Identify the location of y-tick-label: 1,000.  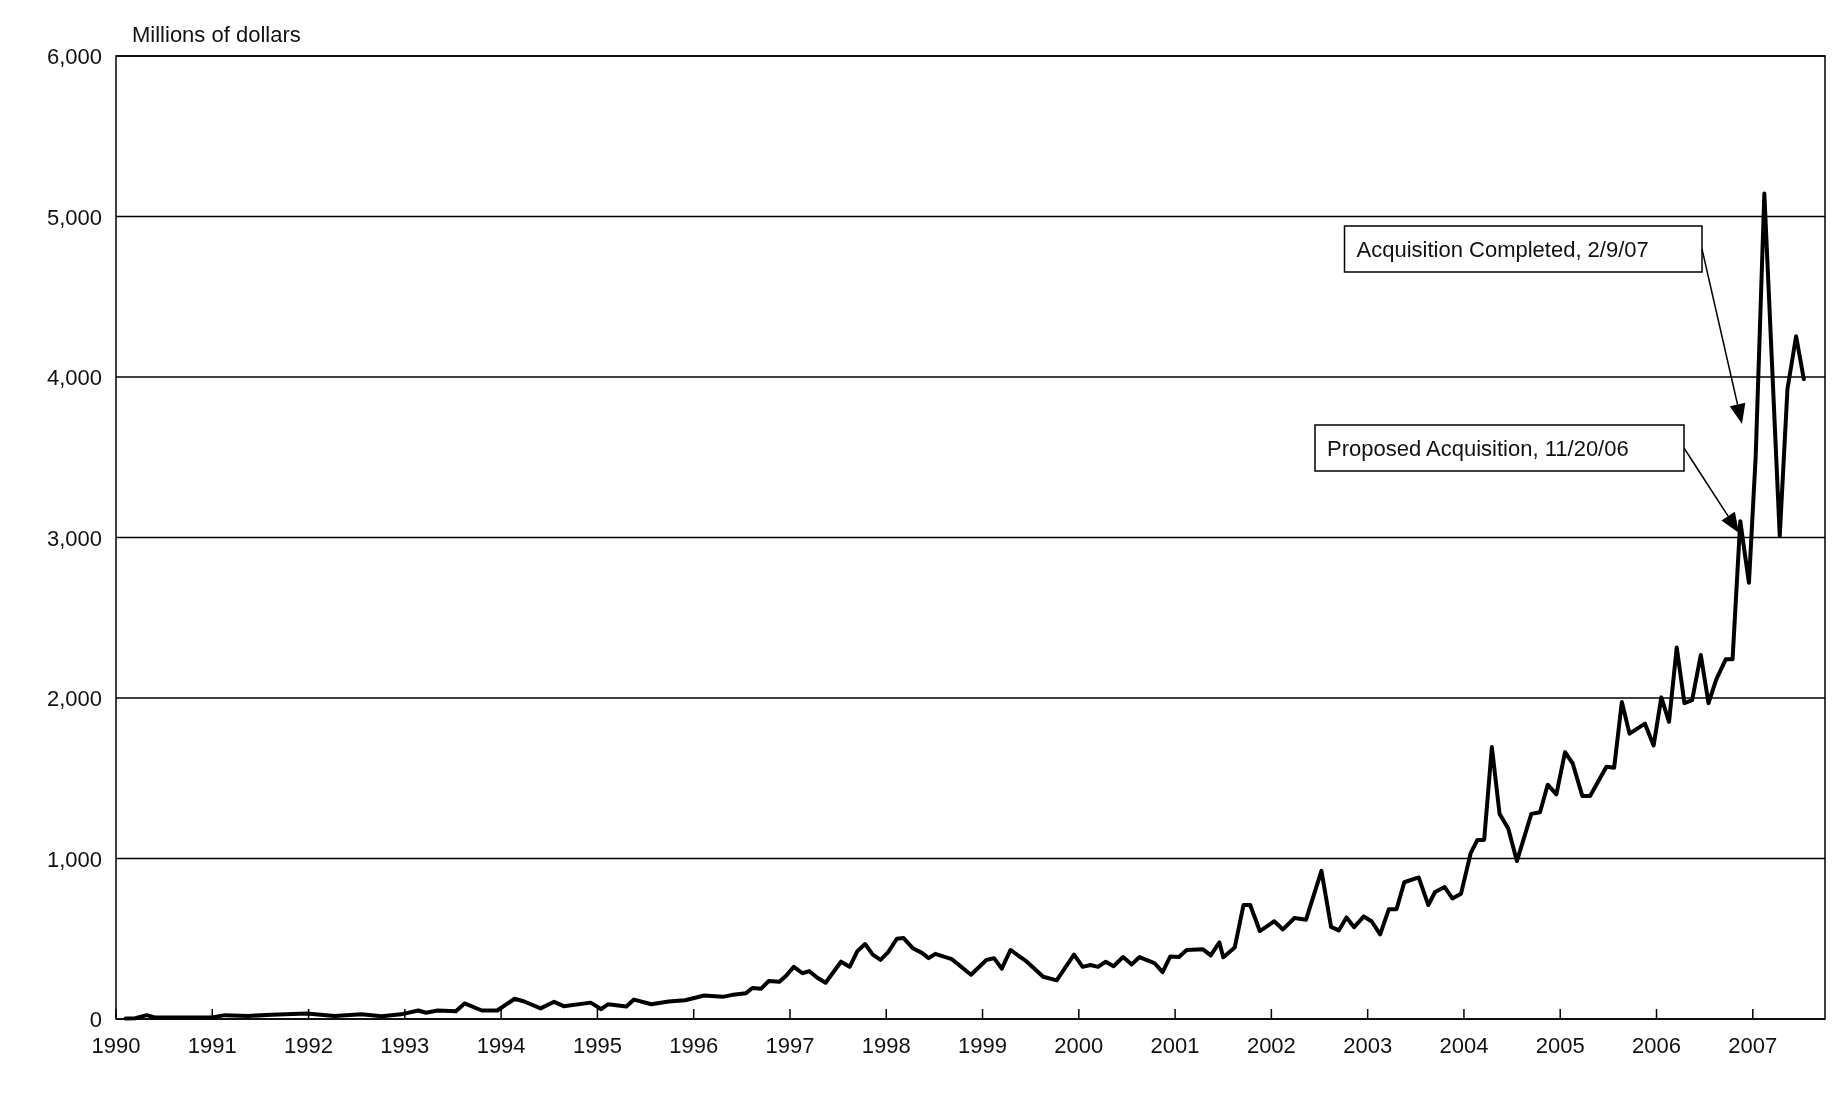
(74, 859).